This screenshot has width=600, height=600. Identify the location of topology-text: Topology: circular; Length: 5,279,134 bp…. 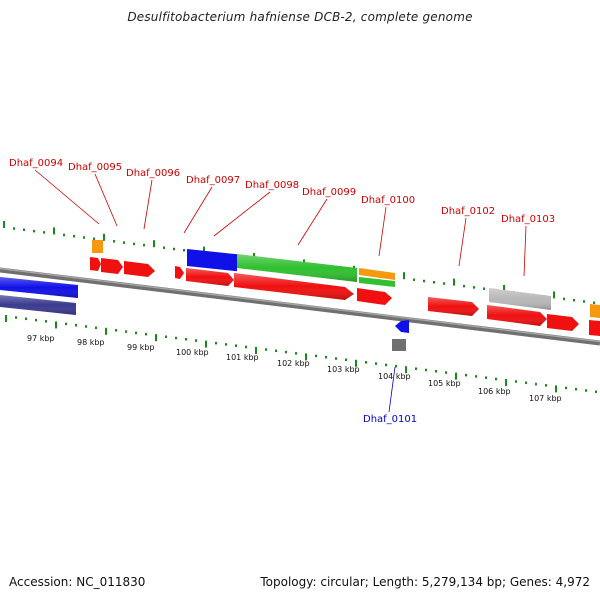
(425, 582).